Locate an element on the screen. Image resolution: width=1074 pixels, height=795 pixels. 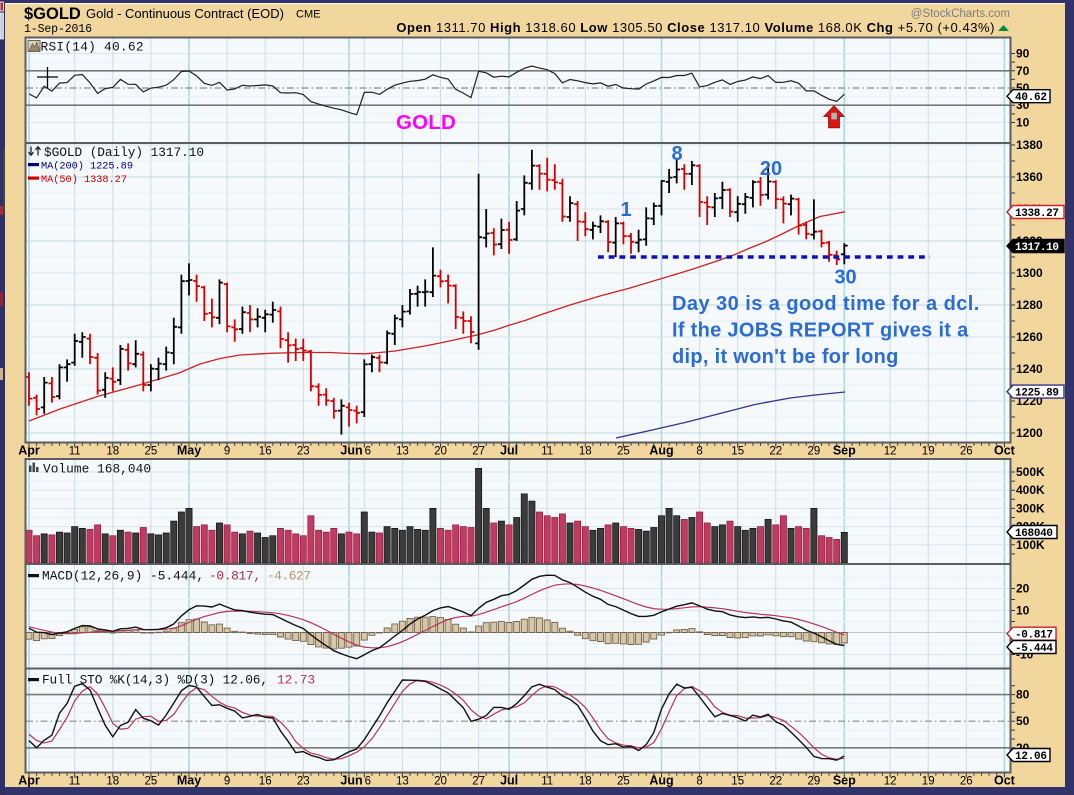
svg-text: 168040 is located at coordinates (1034, 534).